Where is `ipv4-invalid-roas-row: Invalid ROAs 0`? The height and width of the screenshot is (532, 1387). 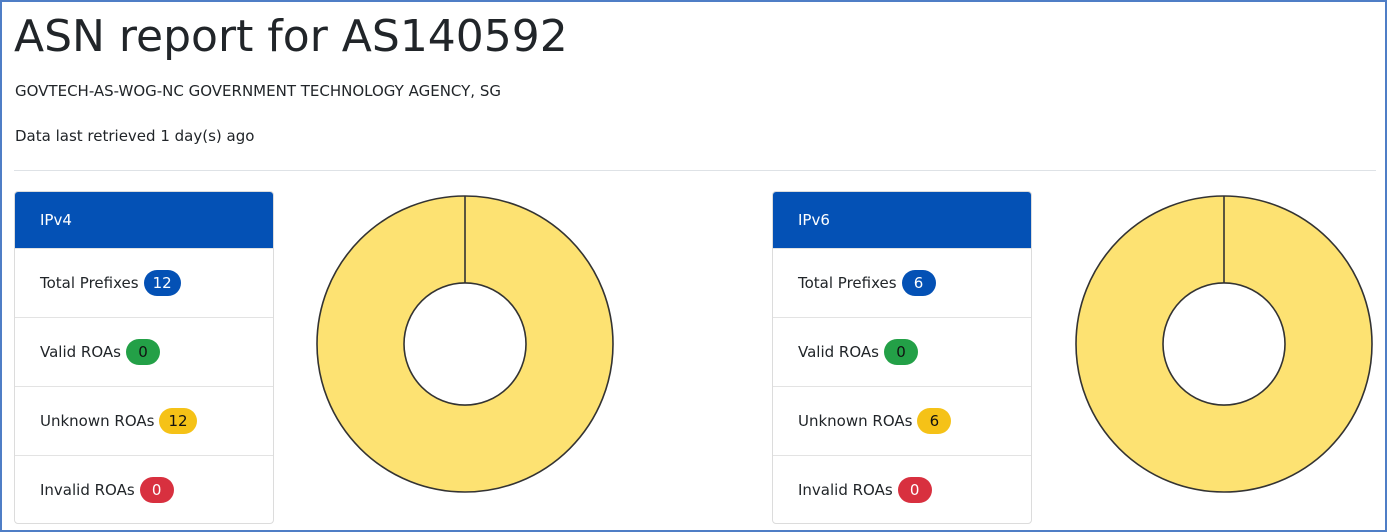 ipv4-invalid-roas-row: Invalid ROAs 0 is located at coordinates (144, 489).